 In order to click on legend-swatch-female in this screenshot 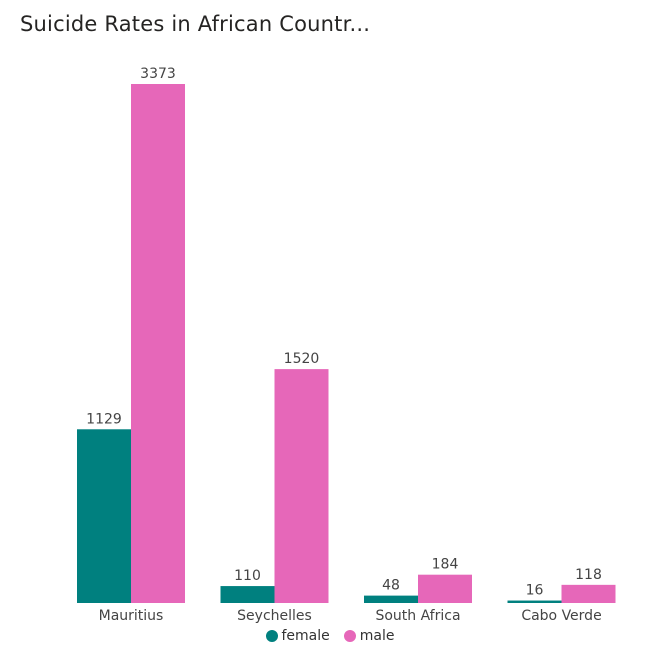, I will do `click(271, 636)`.